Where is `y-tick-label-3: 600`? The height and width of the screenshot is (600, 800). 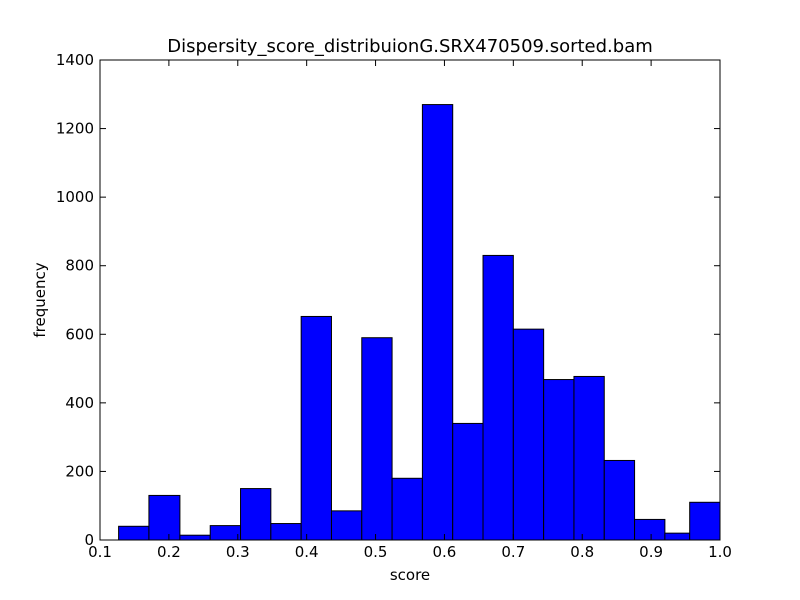 y-tick-label-3: 600 is located at coordinates (79, 334).